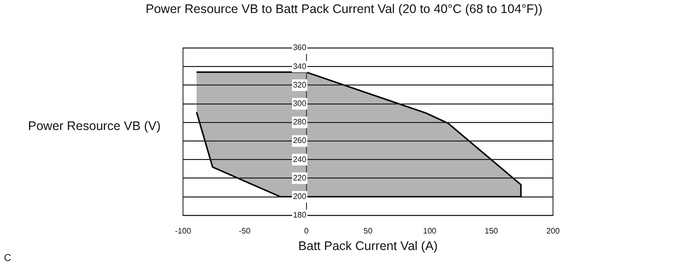  Describe the element at coordinates (94, 126) in the screenshot. I see `y-axis-title: Power Resource VB (V)` at that location.